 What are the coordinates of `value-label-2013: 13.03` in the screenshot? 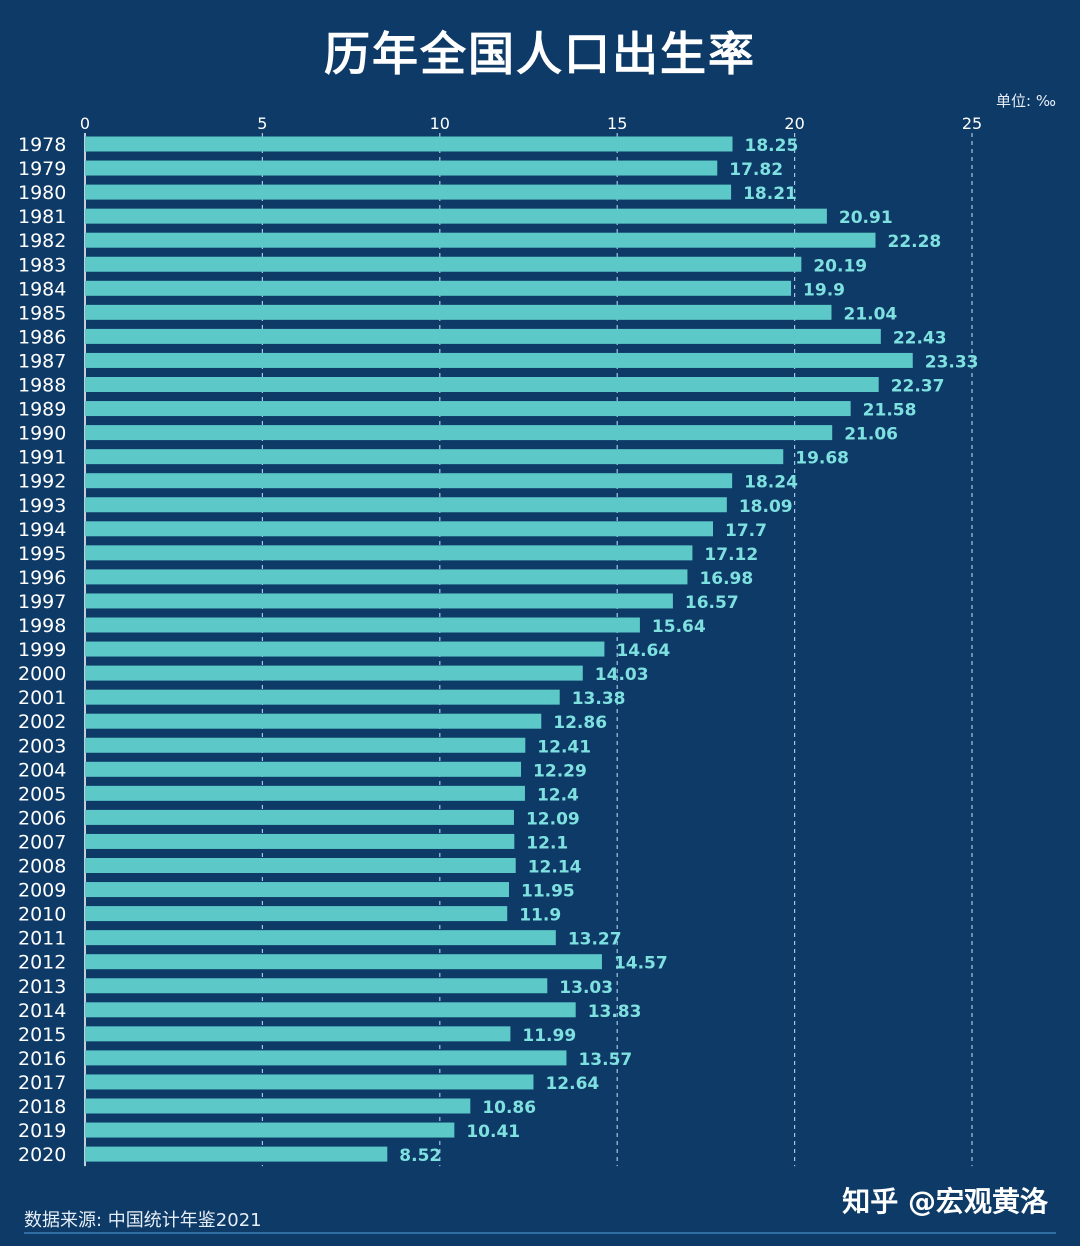 It's located at (586, 988).